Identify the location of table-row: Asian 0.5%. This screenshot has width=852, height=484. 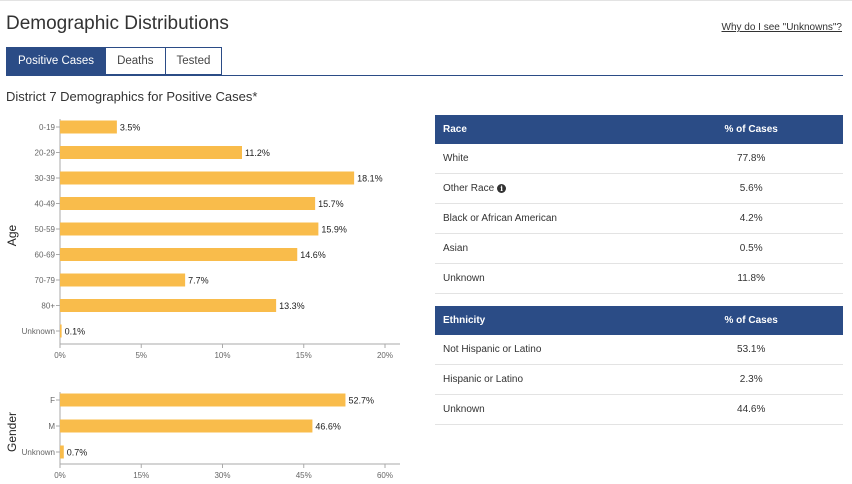
(639, 248).